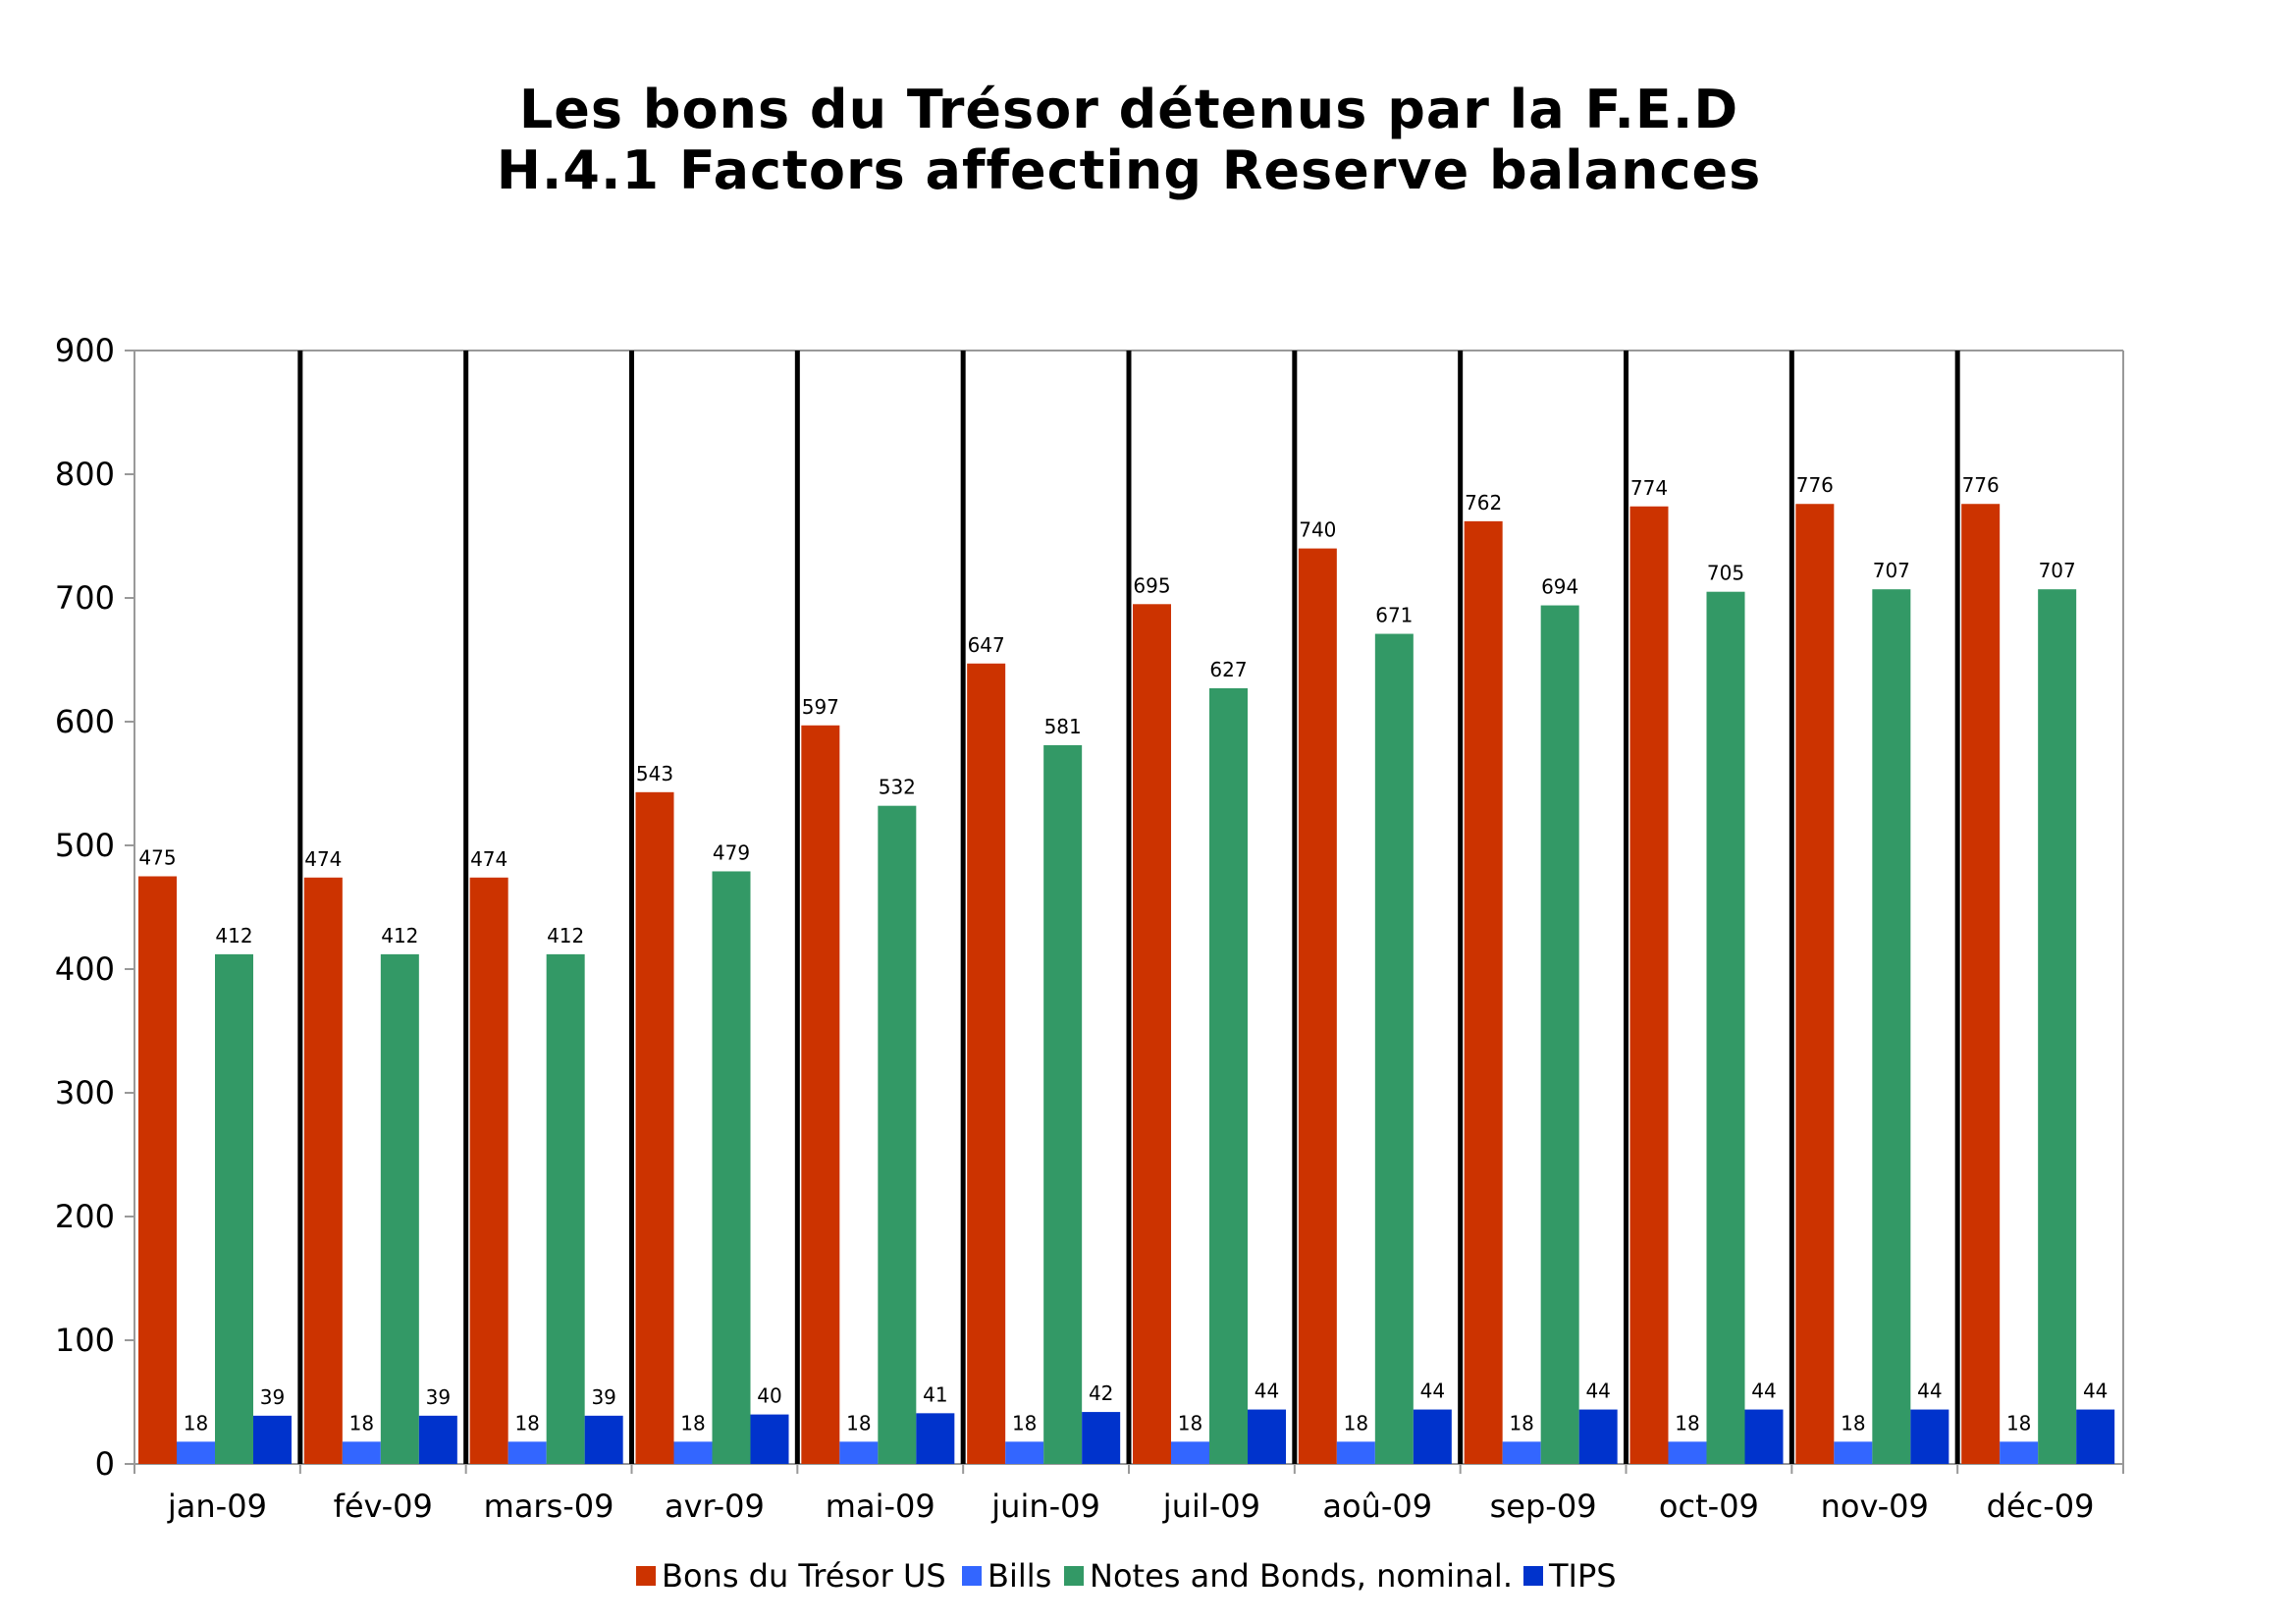  I want to click on data-label: 543, so click(654, 773).